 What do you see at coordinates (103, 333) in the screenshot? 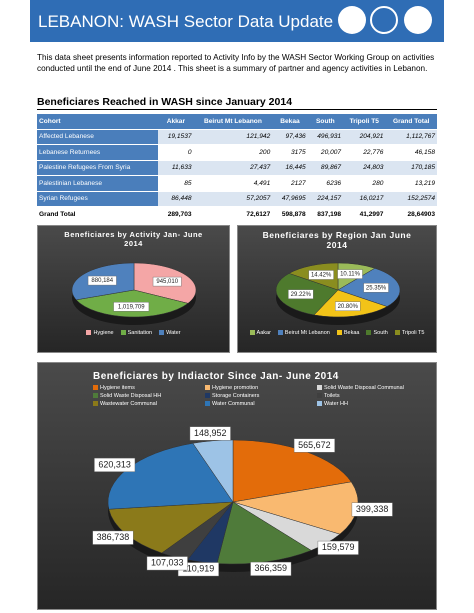
I see `legend-label: Hygiene` at bounding box center [103, 333].